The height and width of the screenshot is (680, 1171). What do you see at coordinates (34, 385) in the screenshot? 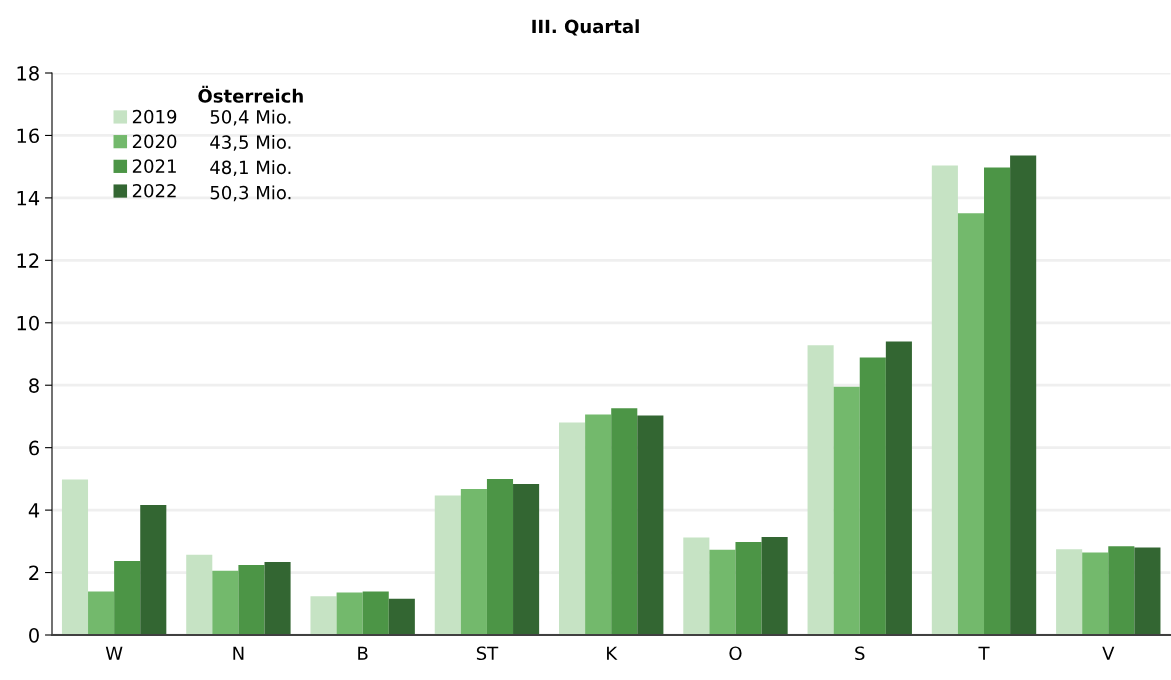
I see `y-tick-label: 8` at bounding box center [34, 385].